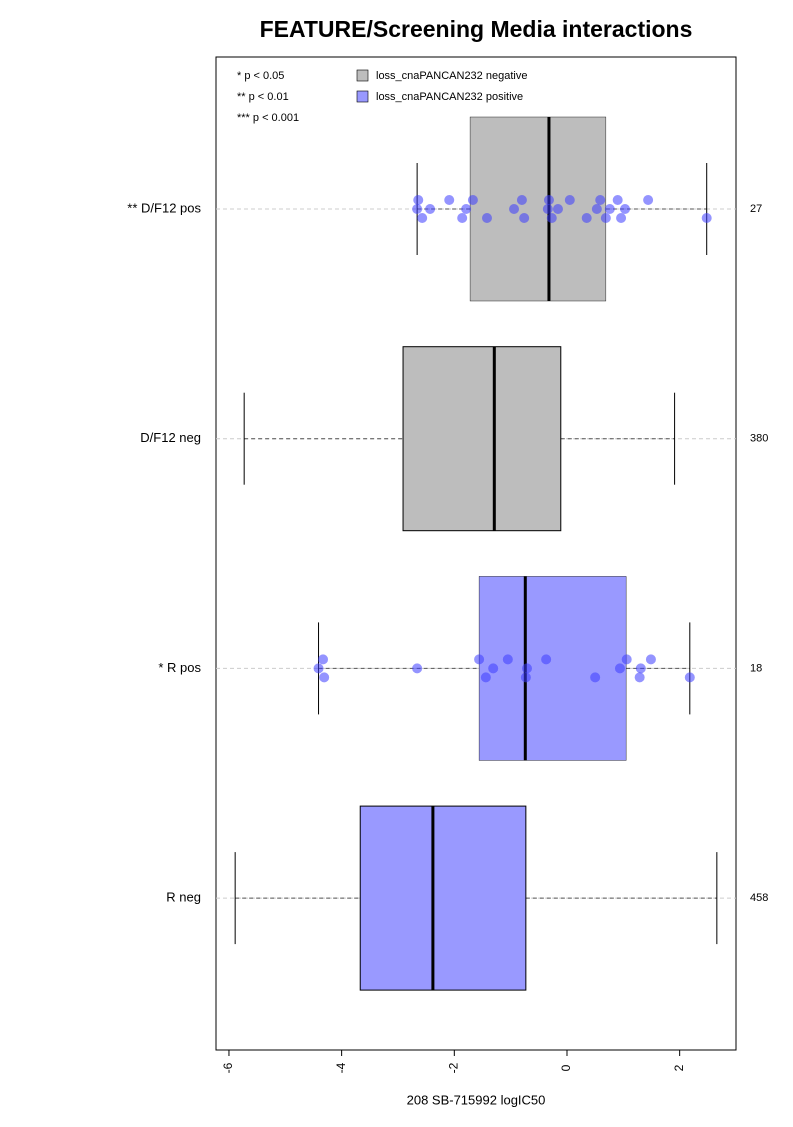 Image resolution: width=793 pixels, height=1127 pixels. Describe the element at coordinates (451, 76) in the screenshot. I see `legend-label: loss_cnaPANCAN232 negative` at that location.